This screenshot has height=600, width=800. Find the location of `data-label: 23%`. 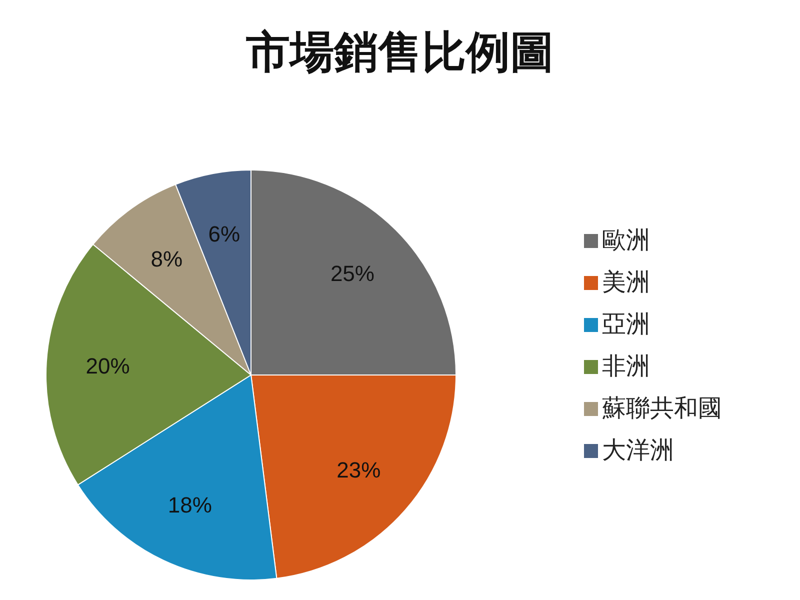

data-label: 23% is located at coordinates (358, 469).